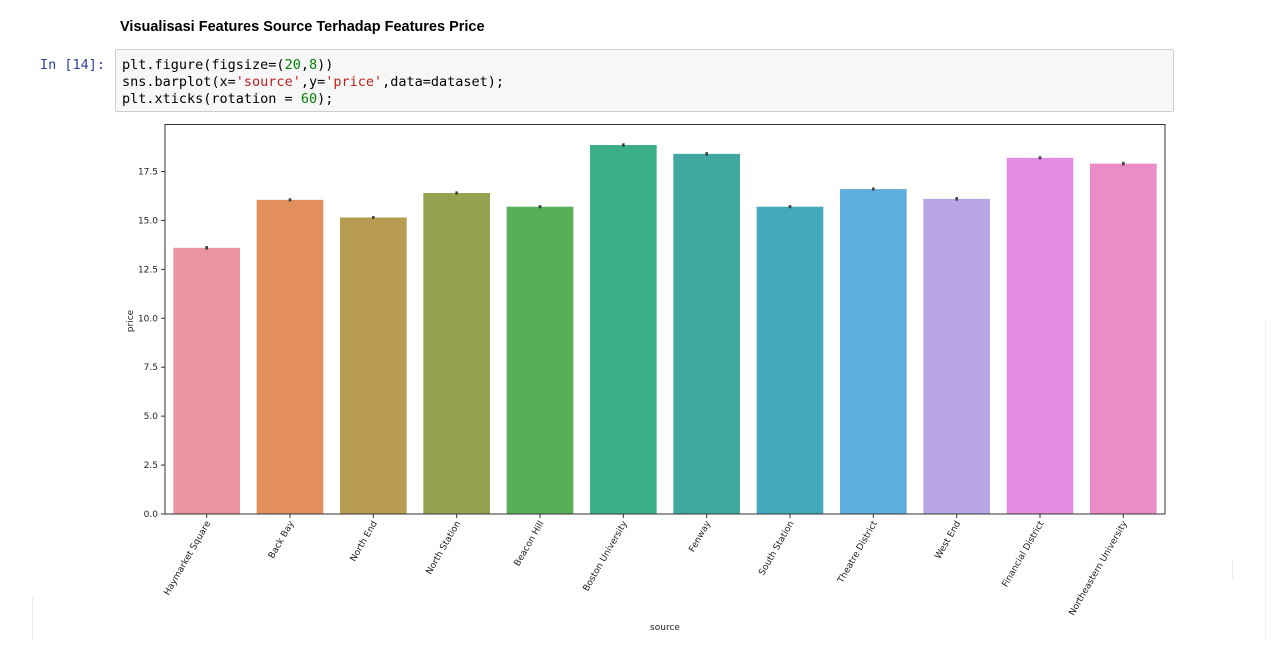 This screenshot has width=1280, height=646. Describe the element at coordinates (706, 333) in the screenshot. I see `bar-fenway` at that location.